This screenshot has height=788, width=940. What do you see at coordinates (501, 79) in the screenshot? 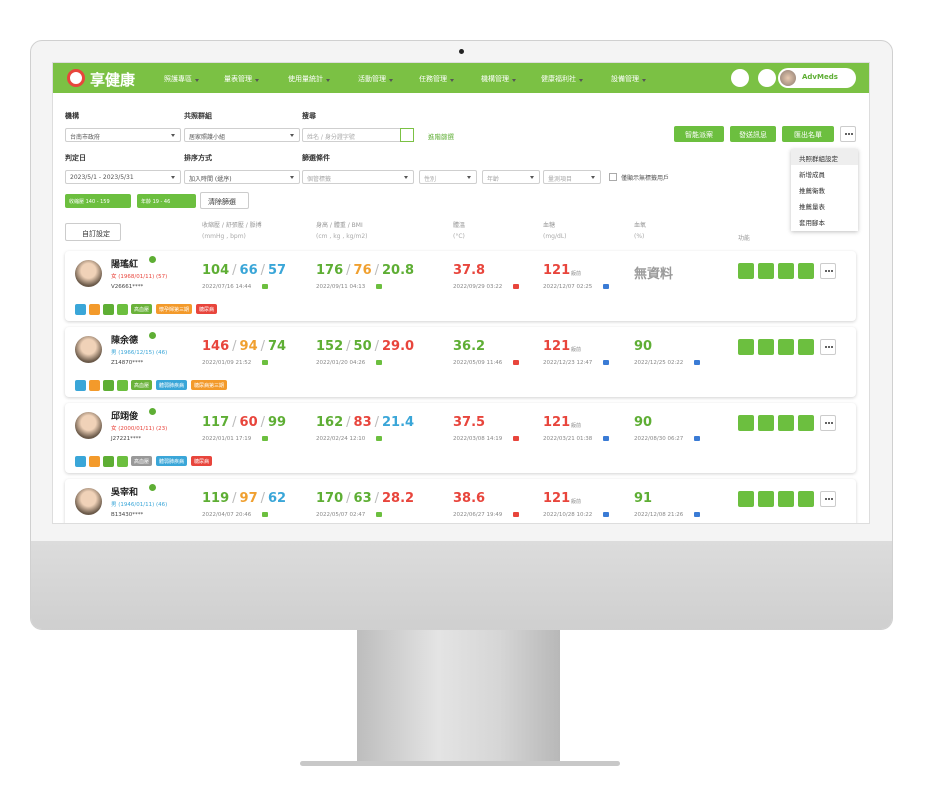
I see `nav-menu-item: 機構管理` at bounding box center [501, 79].